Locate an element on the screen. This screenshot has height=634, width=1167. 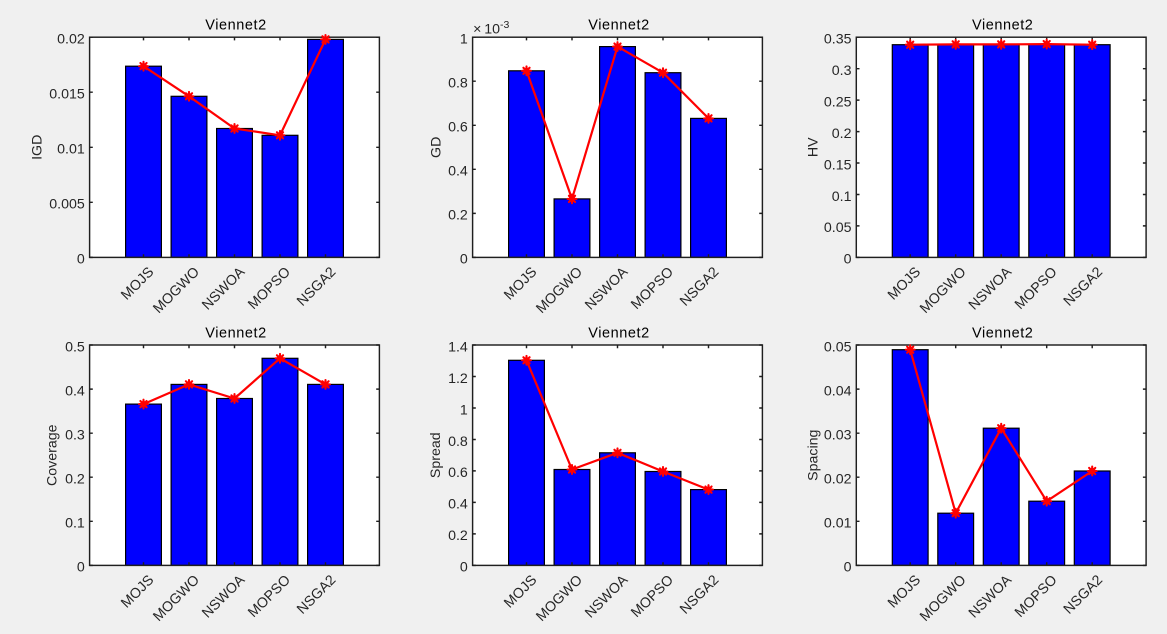
svg-text: 0.005 is located at coordinates (67, 205).